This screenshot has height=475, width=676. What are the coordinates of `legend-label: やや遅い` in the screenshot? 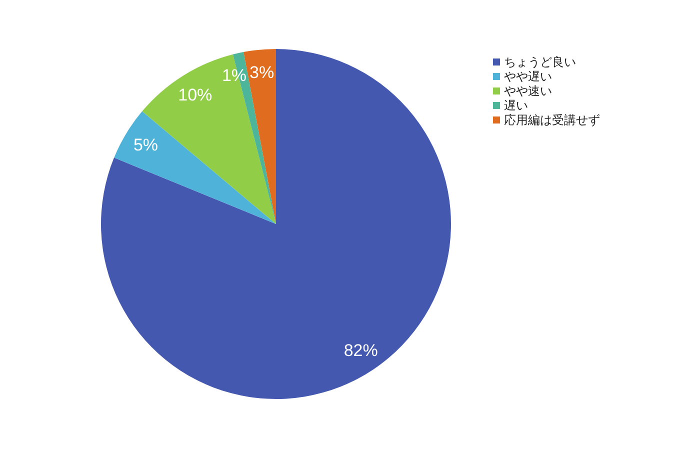 It's located at (528, 77).